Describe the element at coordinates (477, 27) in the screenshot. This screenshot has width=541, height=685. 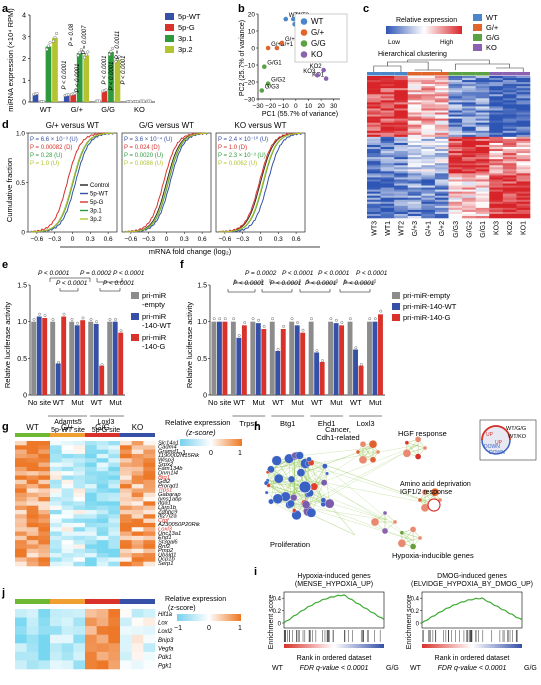
I see `c-legend-swatch` at that location.